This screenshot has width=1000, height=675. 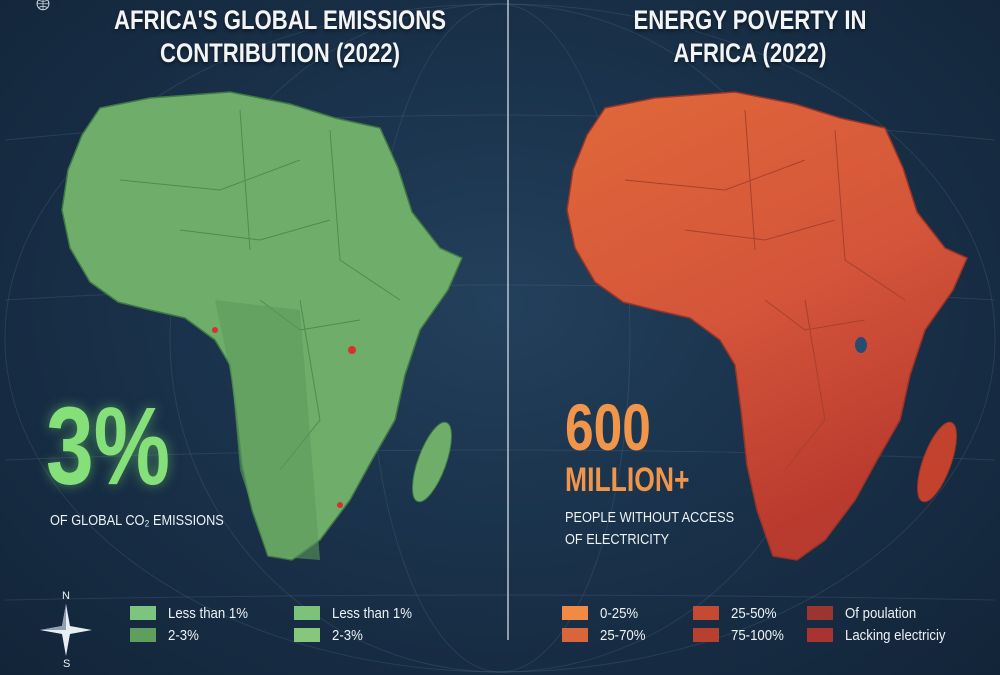 I want to click on title-line: AFRICA'S GLOBAL EMISSIONS, so click(x=280, y=20).